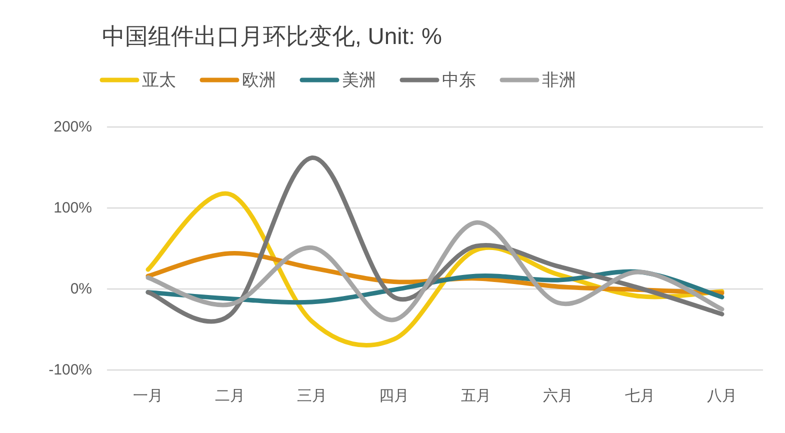 Image resolution: width=785 pixels, height=433 pixels. What do you see at coordinates (559, 80) in the screenshot?
I see `legend-label: 非洲` at bounding box center [559, 80].